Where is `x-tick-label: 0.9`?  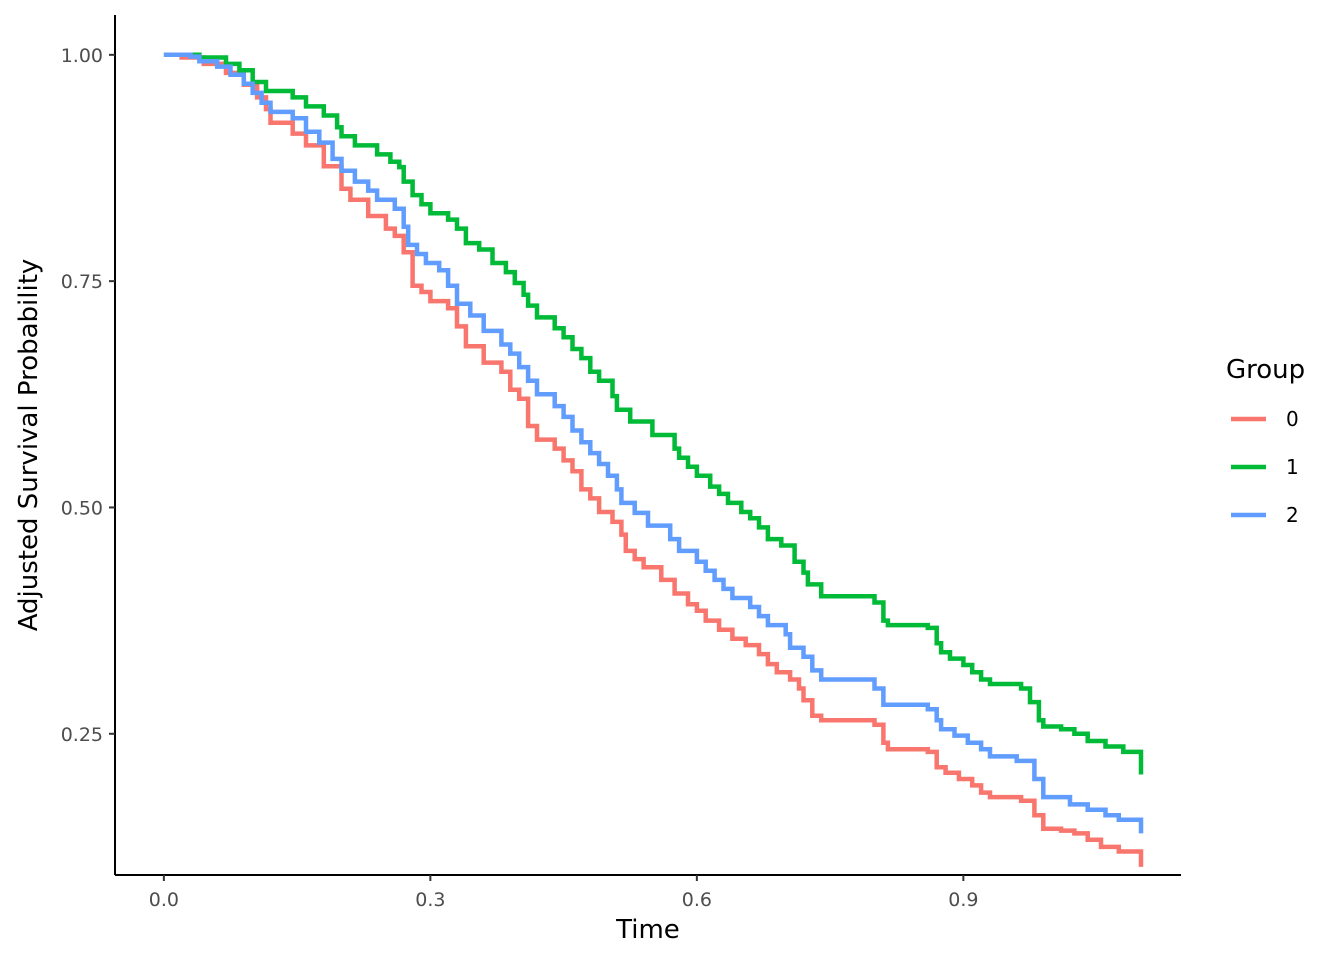
x-tick-label: 0.9 is located at coordinates (963, 900).